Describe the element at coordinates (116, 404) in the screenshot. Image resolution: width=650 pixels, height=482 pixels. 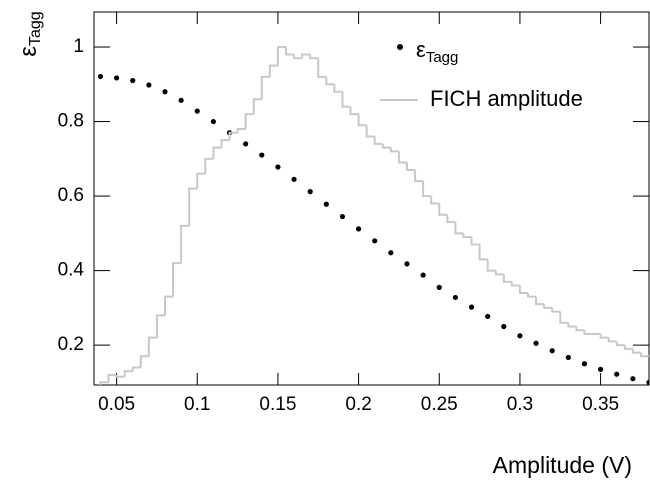
I see `x-tick-label: 0.05` at that location.